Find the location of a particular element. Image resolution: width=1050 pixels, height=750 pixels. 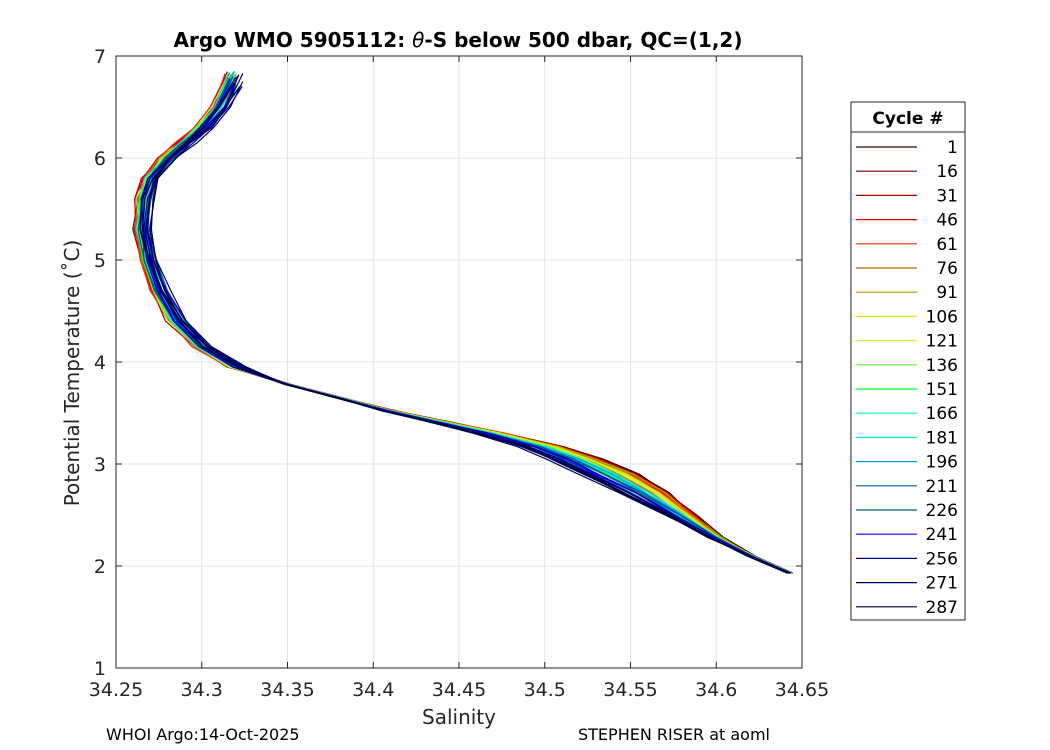

legend-label: 76 is located at coordinates (947, 269).